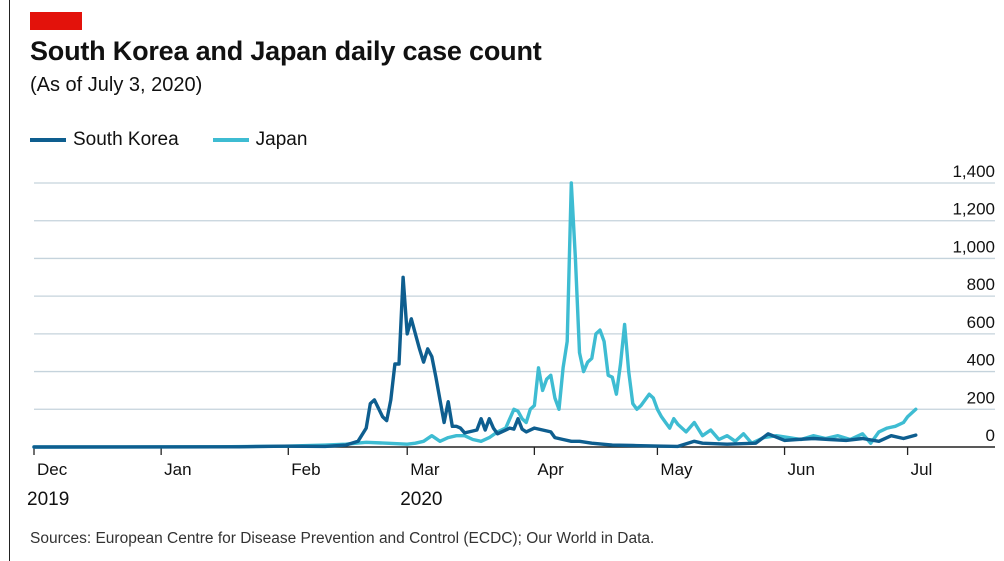  What do you see at coordinates (981, 322) in the screenshot?
I see `y-tick-label: 600` at bounding box center [981, 322].